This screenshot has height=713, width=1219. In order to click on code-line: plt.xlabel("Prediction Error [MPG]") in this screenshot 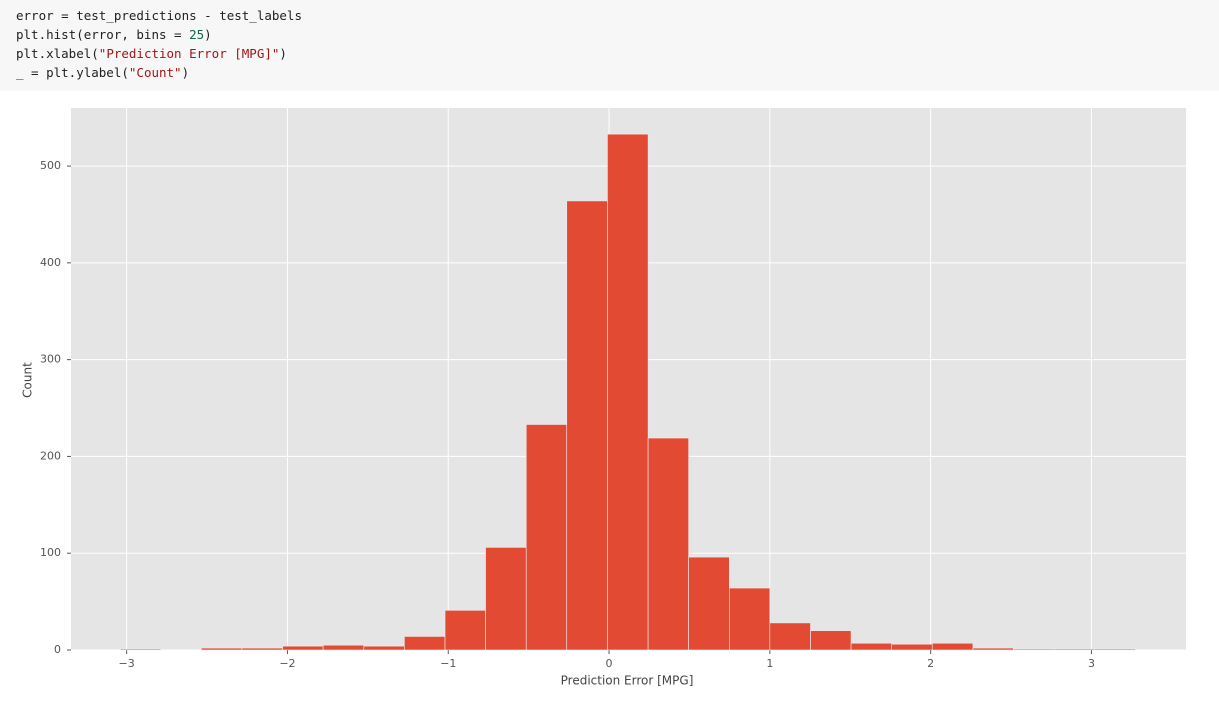, I will do `click(609, 53)`.